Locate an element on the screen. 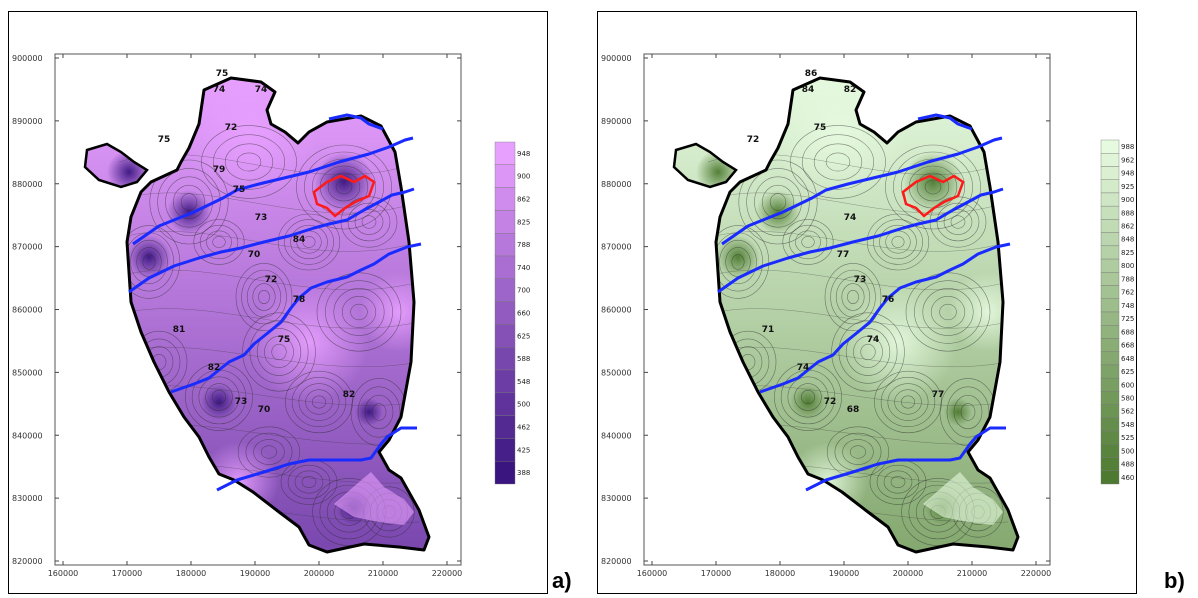  legend-label: 825 is located at coordinates (1127, 253).